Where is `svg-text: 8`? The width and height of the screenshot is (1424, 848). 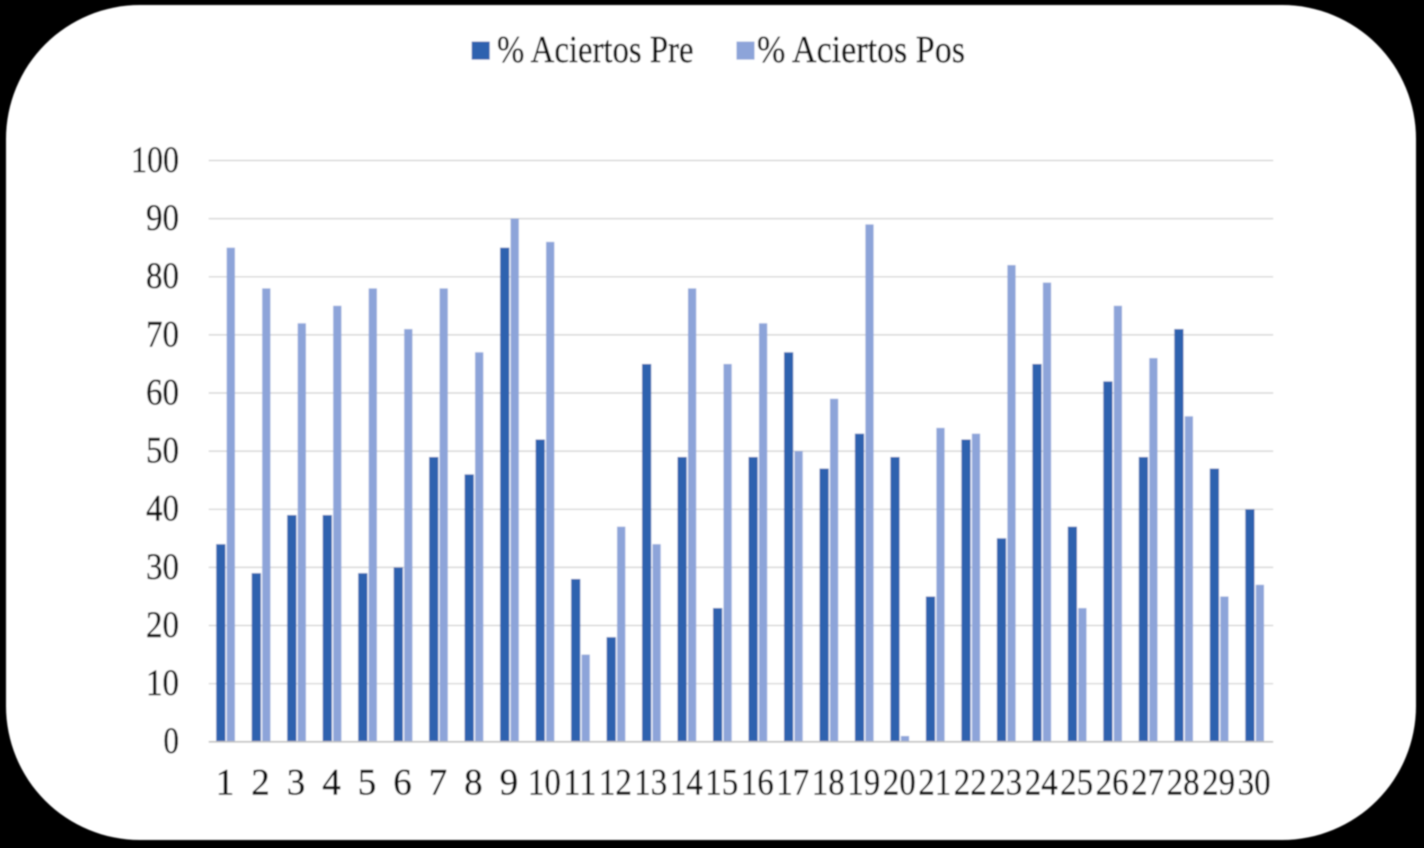
svg-text: 8 is located at coordinates (473, 783).